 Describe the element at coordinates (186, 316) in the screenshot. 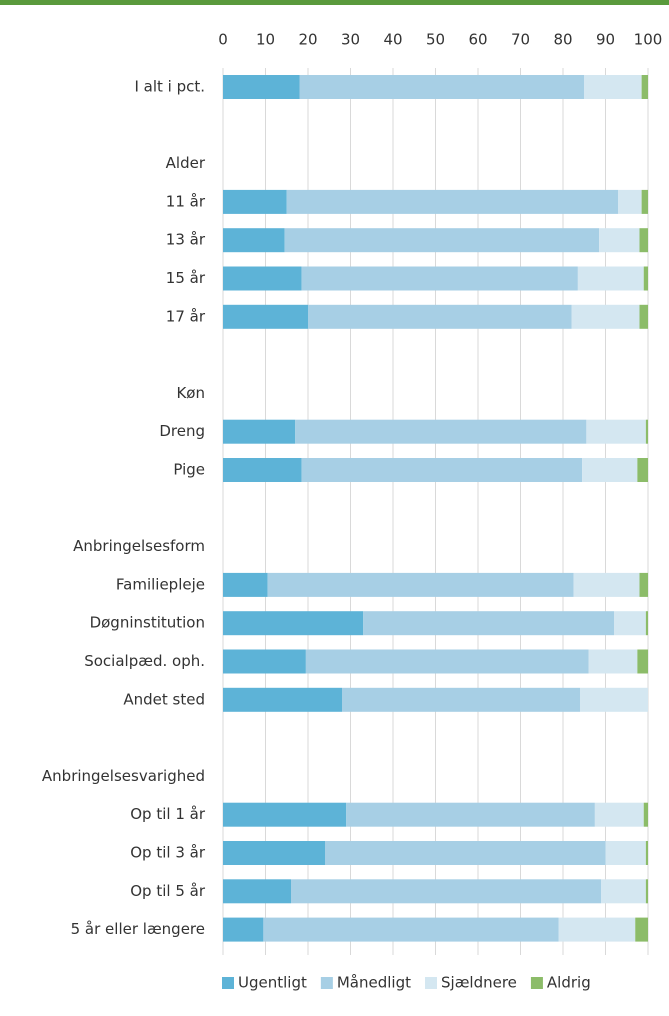

I see `category-label: 17 år` at that location.